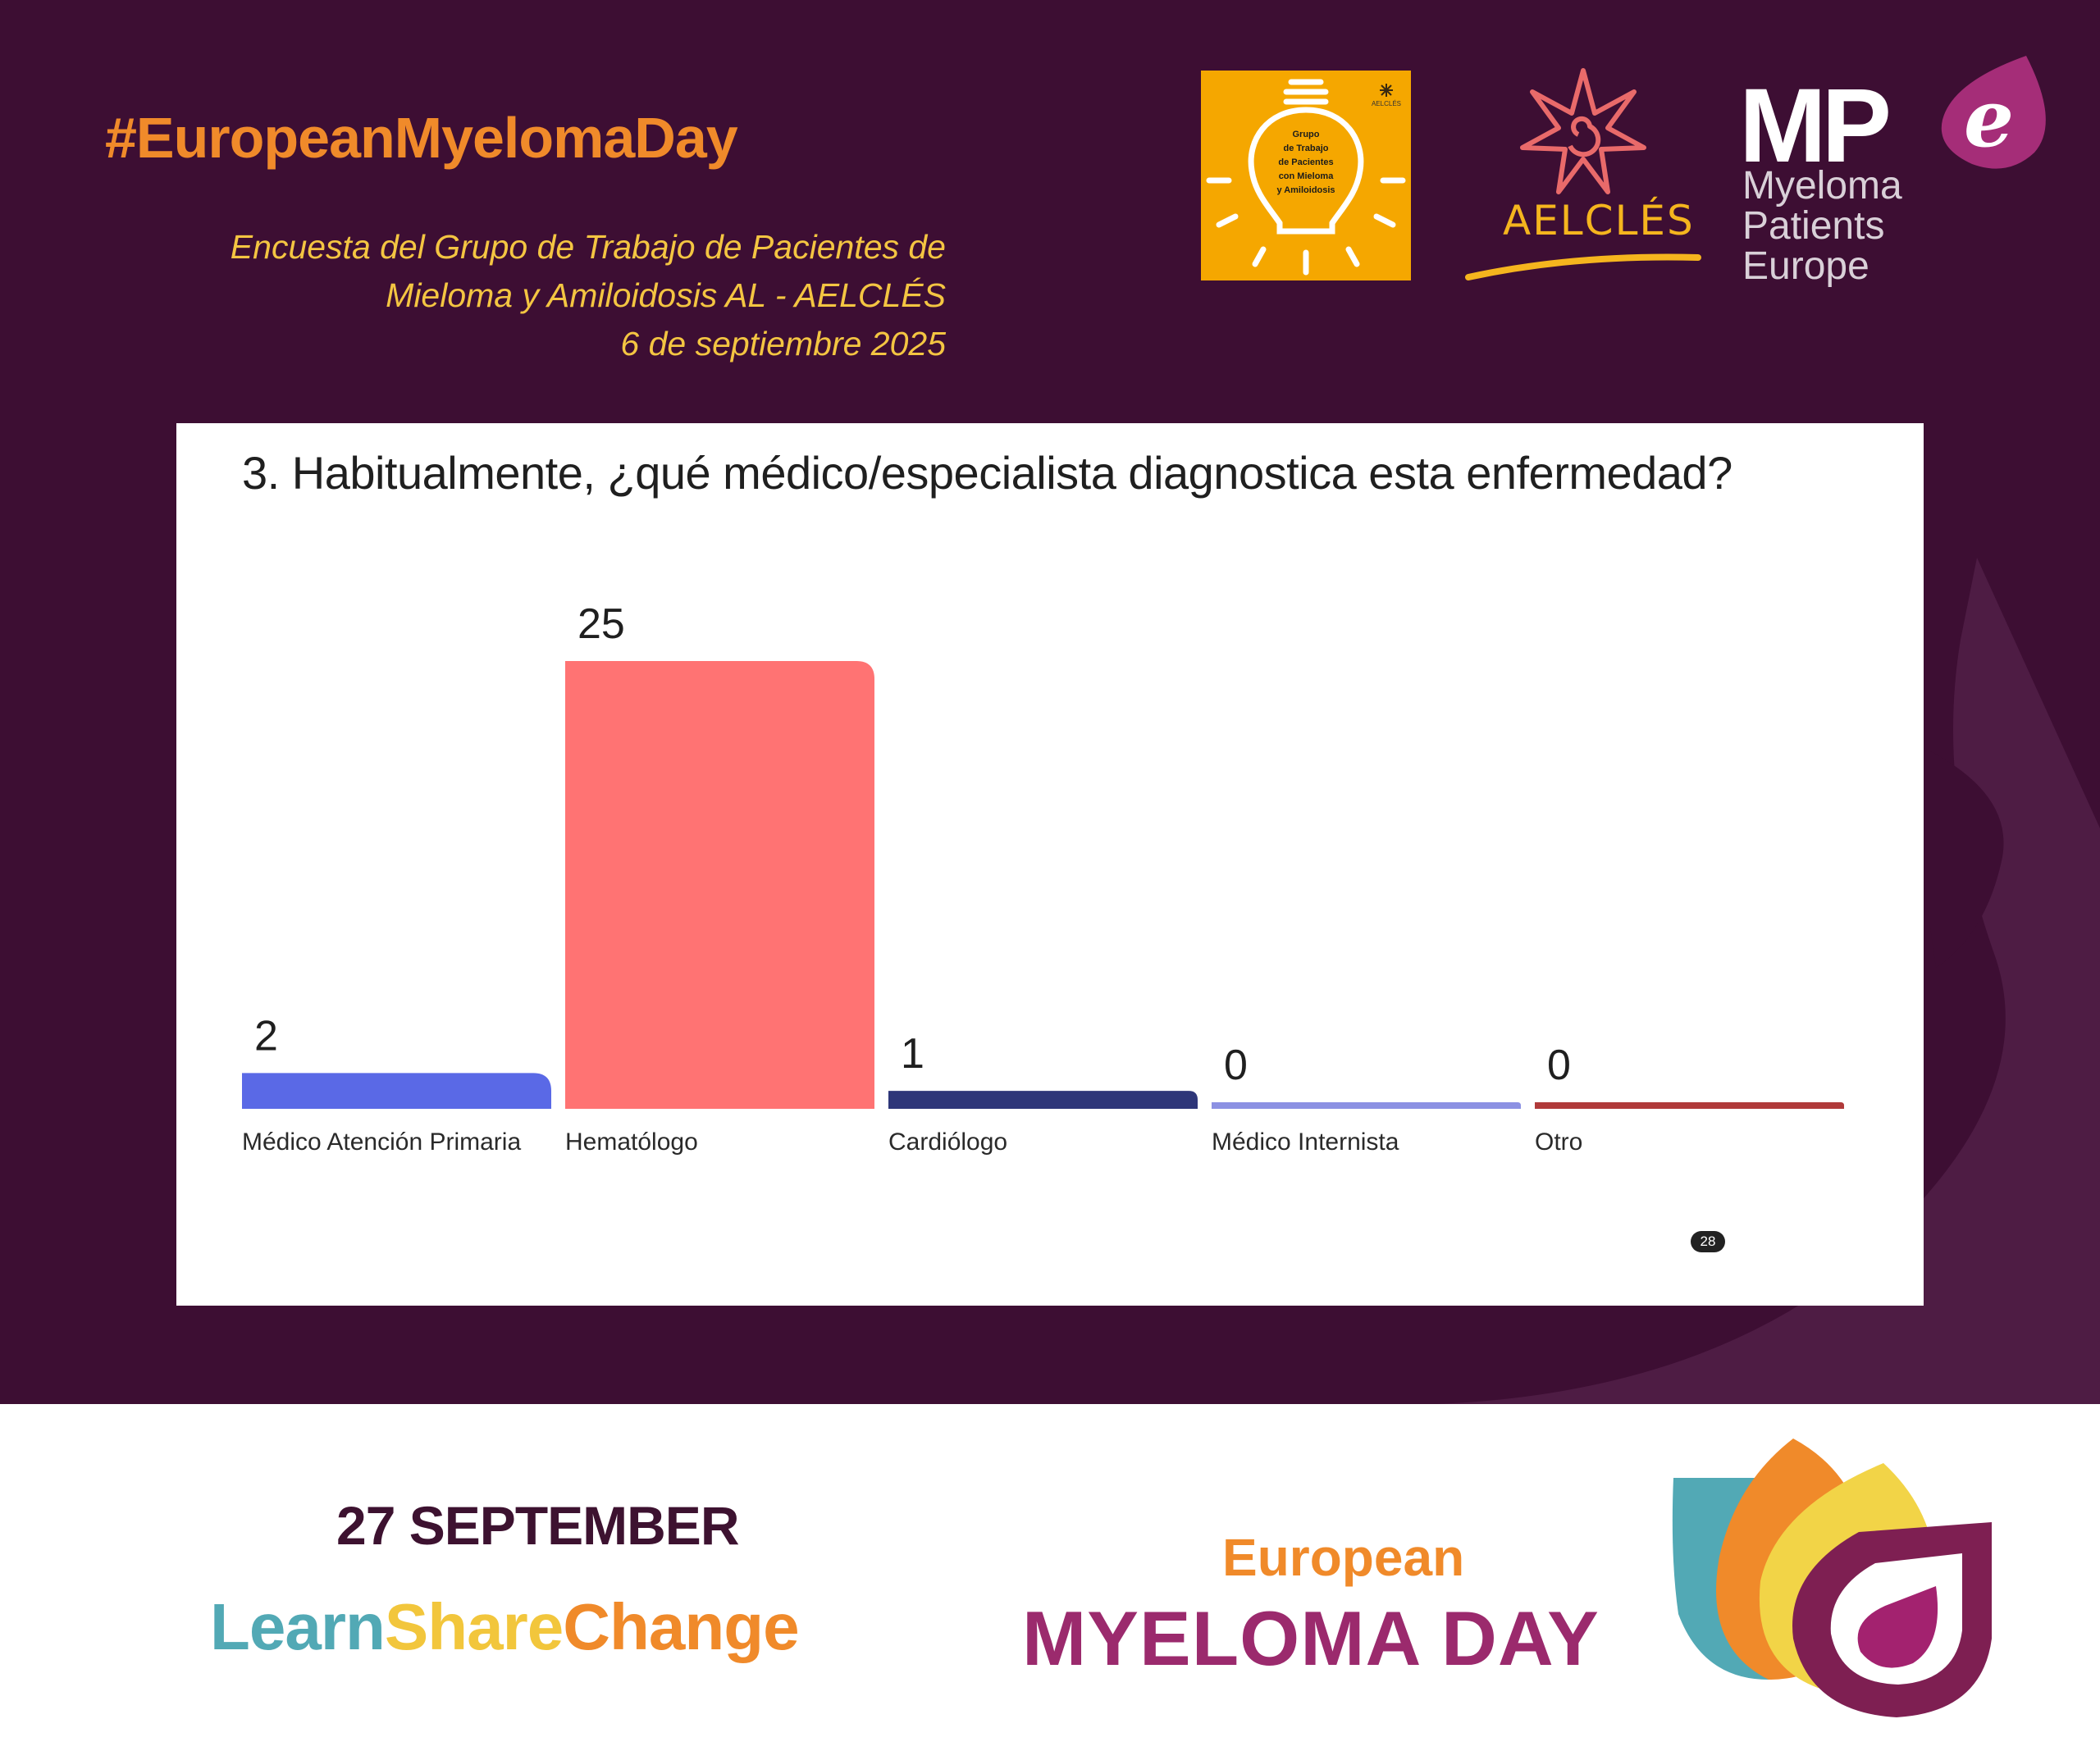 The width and height of the screenshot is (2100, 1760). What do you see at coordinates (298, 1626) in the screenshot?
I see `learn-word: Learn` at bounding box center [298, 1626].